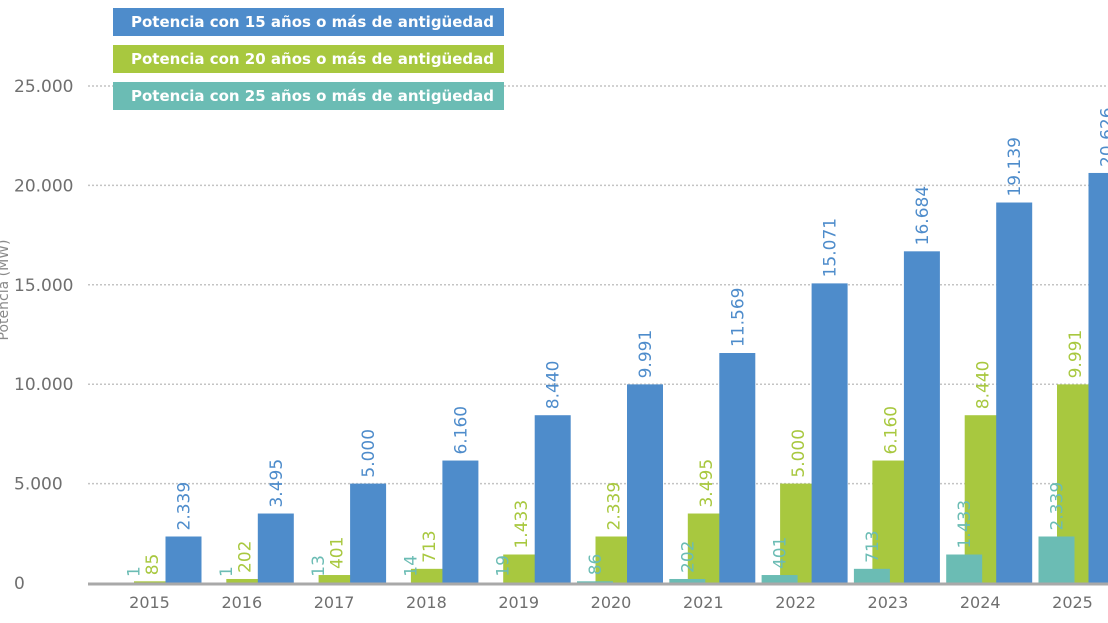 The width and height of the screenshot is (1108, 623). I want to click on data-label-2015-series-1: 85, so click(153, 565).